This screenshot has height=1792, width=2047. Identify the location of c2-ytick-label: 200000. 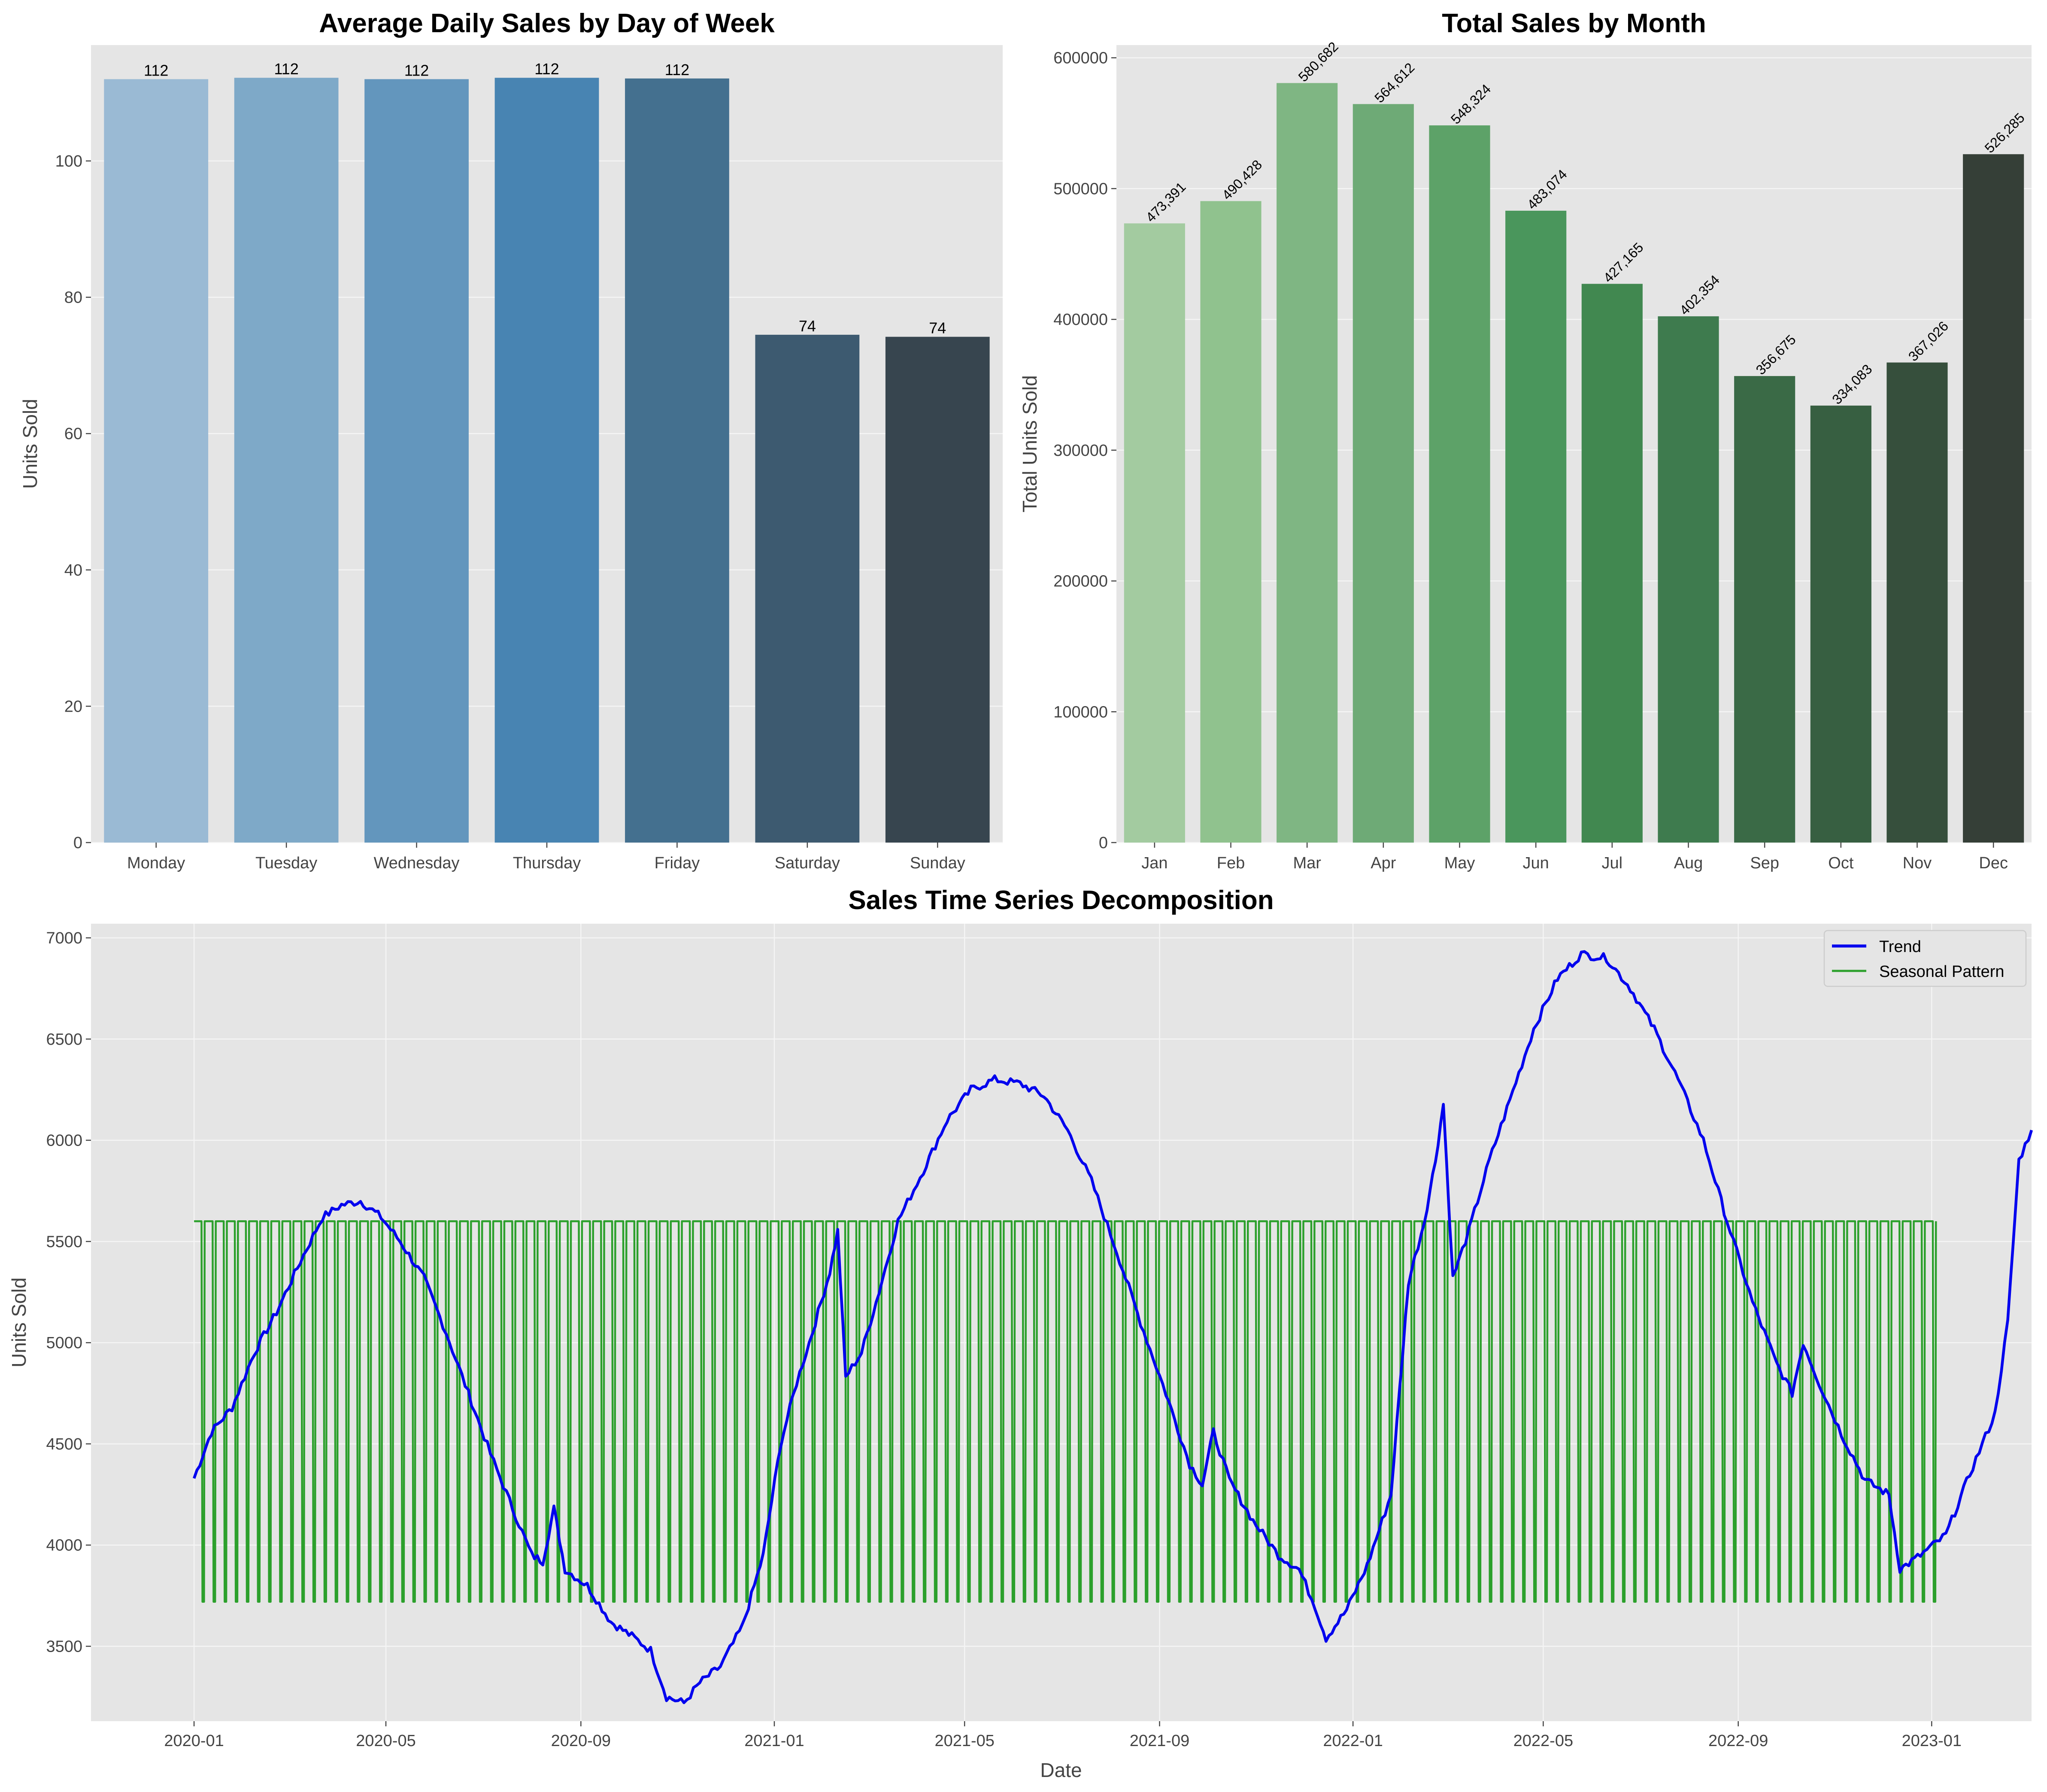
(1080, 582).